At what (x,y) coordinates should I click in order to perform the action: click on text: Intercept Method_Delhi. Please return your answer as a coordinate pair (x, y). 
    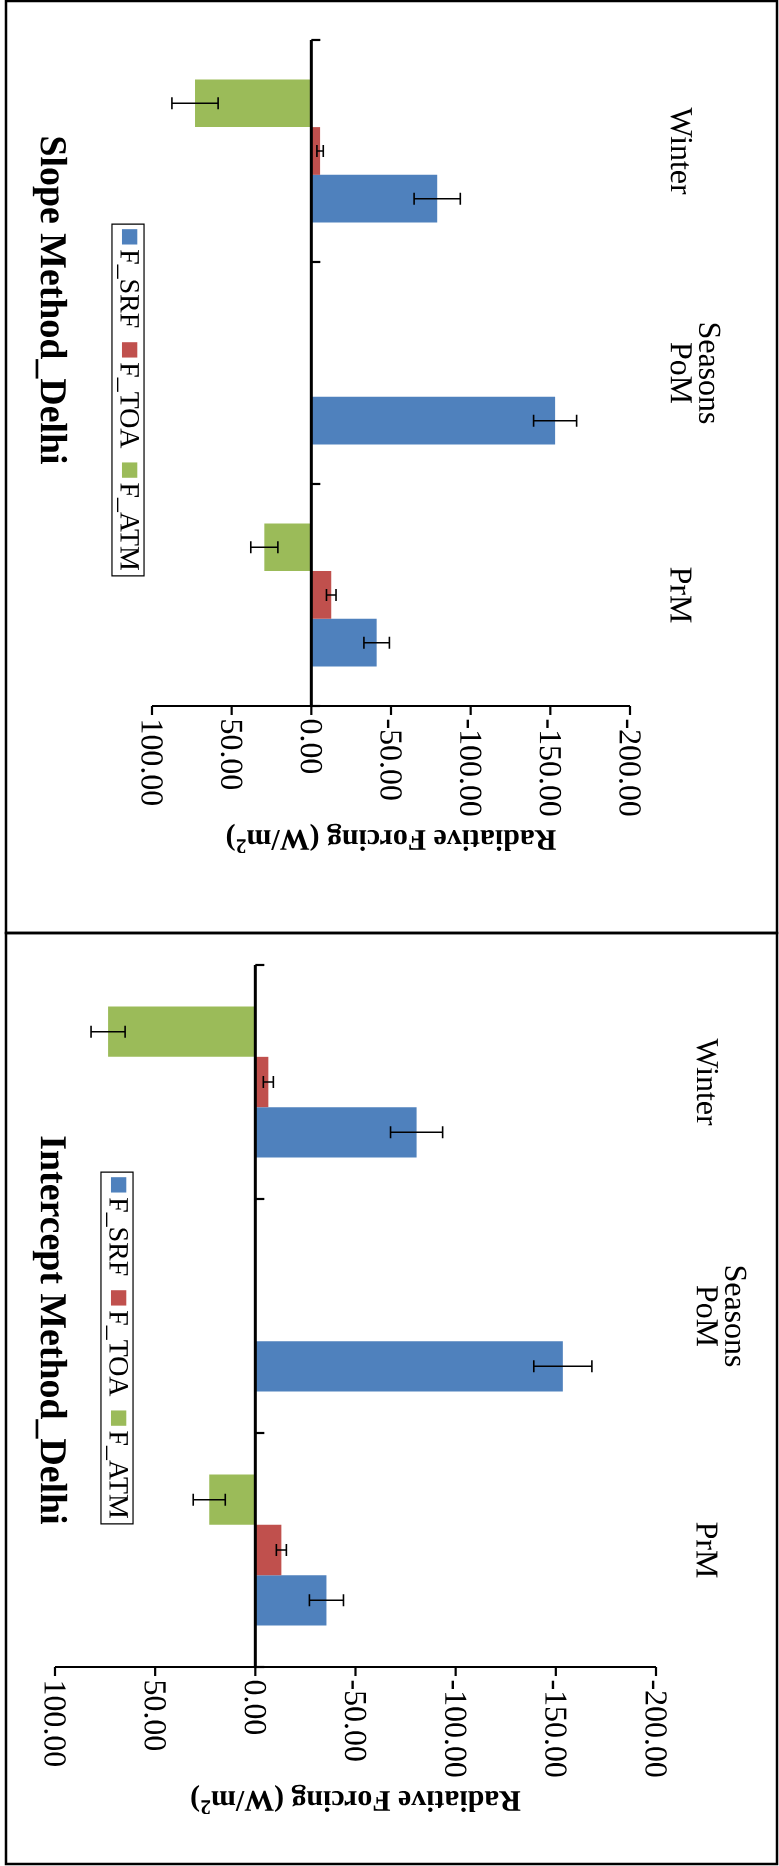
    Looking at the image, I should click on (50, 1330).